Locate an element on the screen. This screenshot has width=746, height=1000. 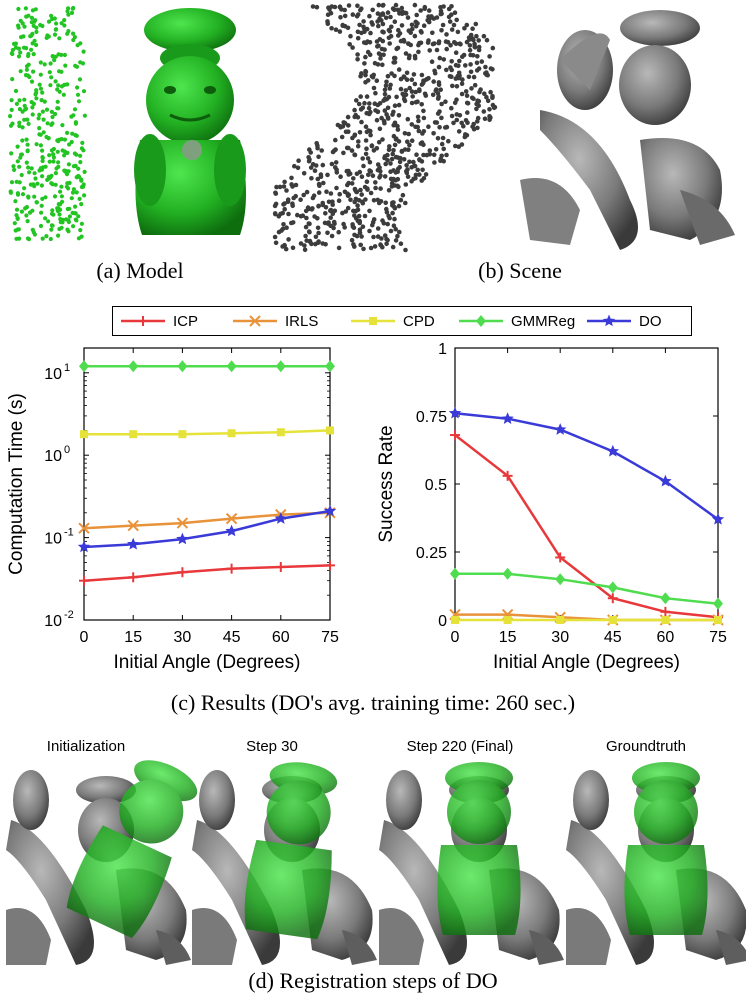
y-tick-exponent: 1 is located at coordinates (67, 368).